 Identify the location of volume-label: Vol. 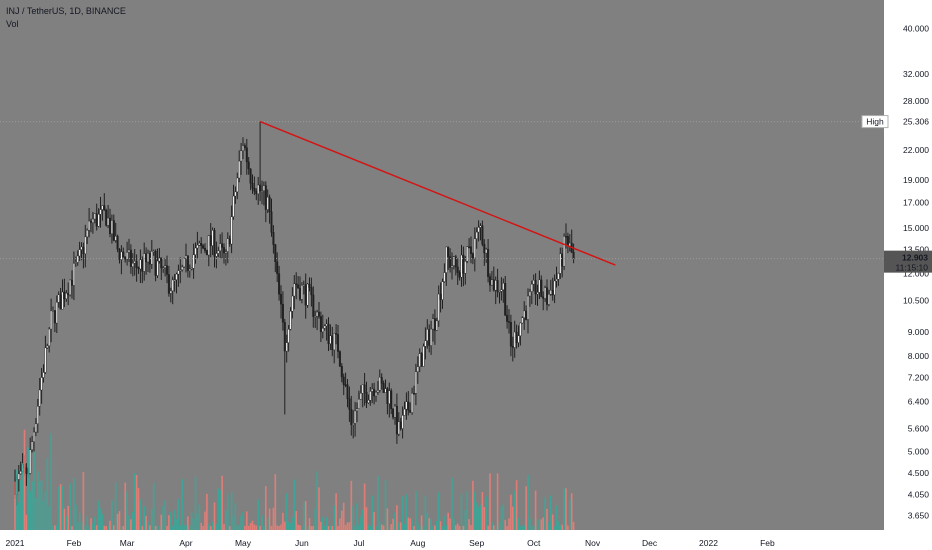
(12, 24).